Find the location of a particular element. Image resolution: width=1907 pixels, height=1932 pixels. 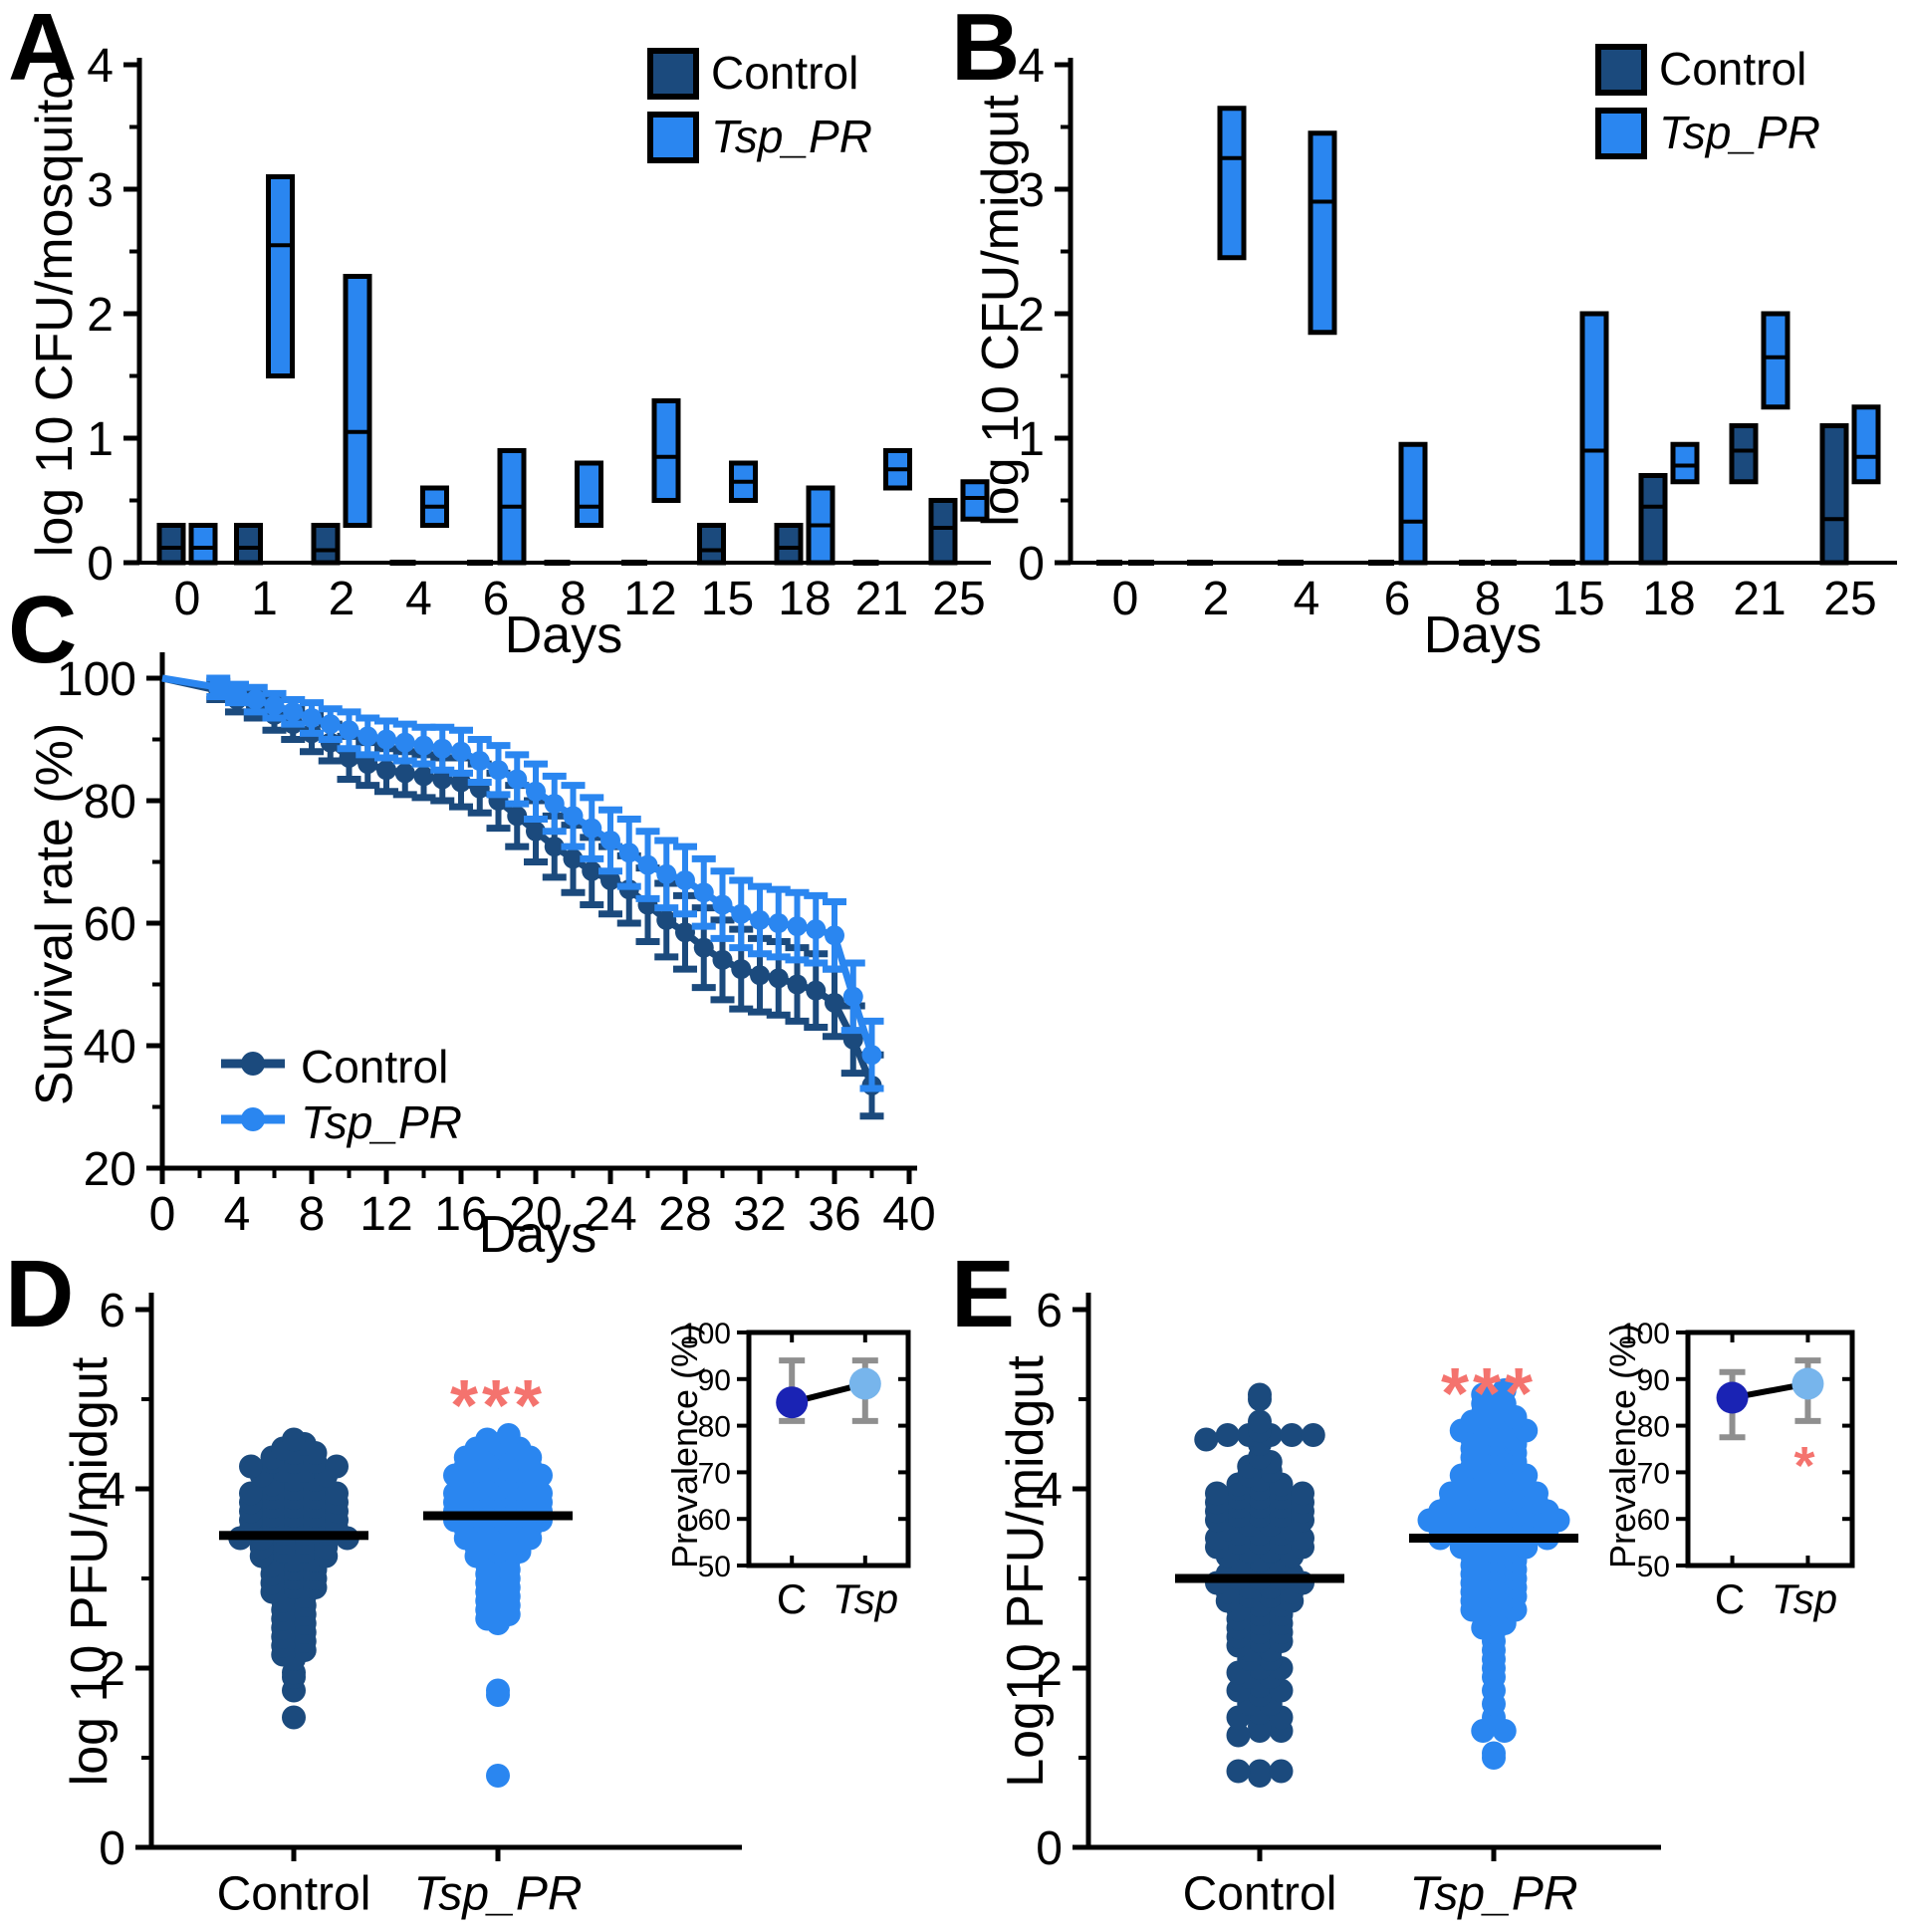

x-tick-label: 12 is located at coordinates (386, 1215).